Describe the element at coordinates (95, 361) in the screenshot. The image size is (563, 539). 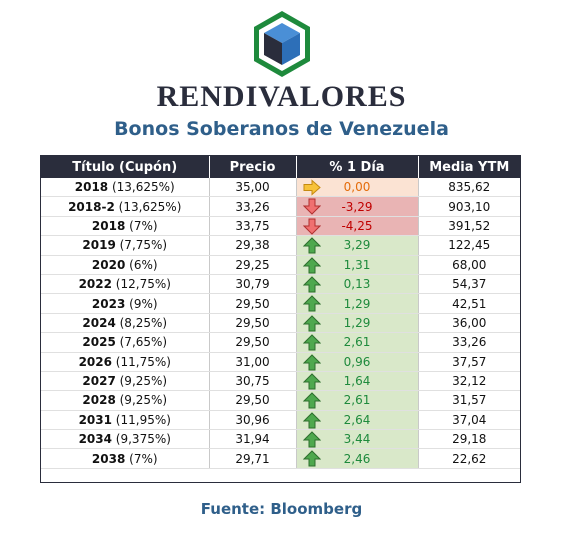
I see `bond-year: 2026` at that location.